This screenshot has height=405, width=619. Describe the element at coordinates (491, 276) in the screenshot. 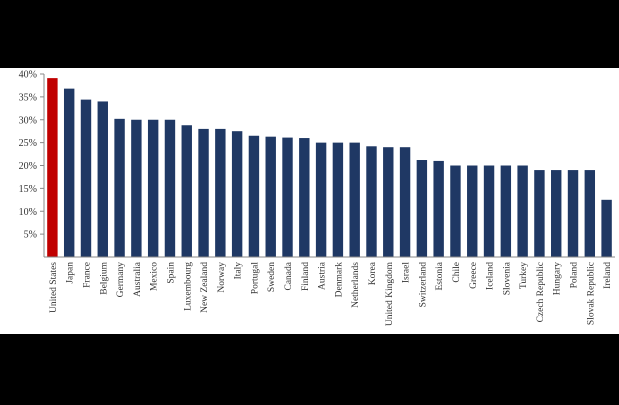

I see `x-tick-label: Iceland` at that location.